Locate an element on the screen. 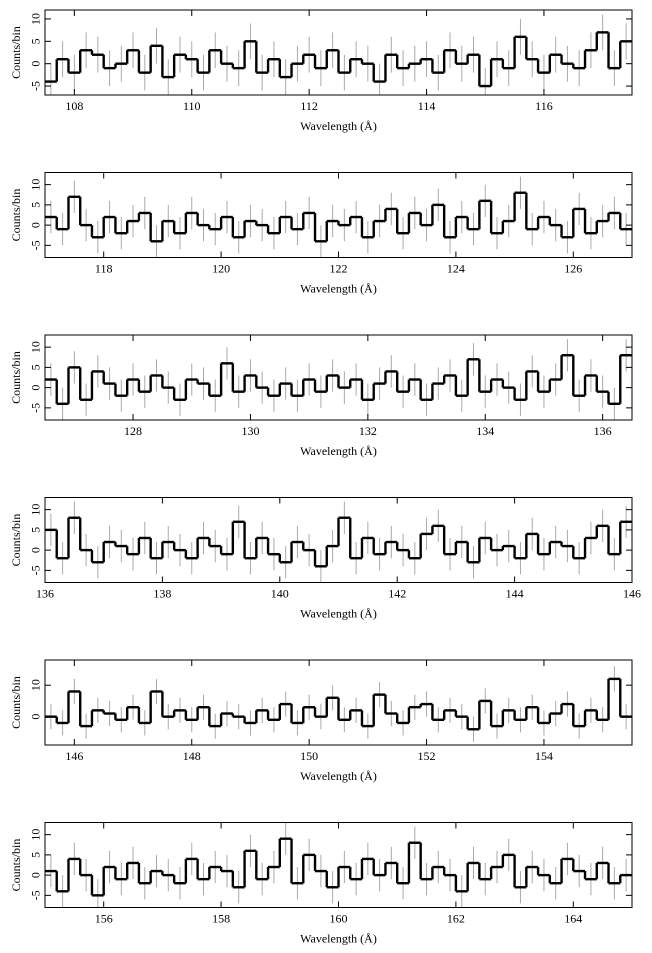 The height and width of the screenshot is (953, 652). x-tick-label: 144 is located at coordinates (515, 593).